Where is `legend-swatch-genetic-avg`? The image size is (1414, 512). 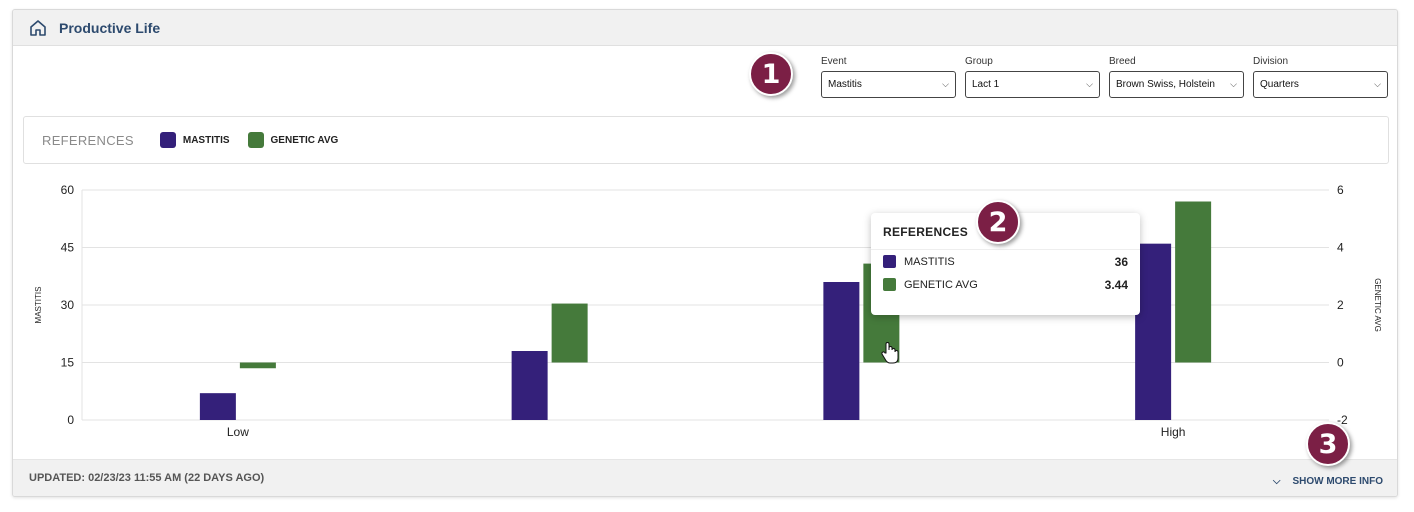 legend-swatch-genetic-avg is located at coordinates (255, 140).